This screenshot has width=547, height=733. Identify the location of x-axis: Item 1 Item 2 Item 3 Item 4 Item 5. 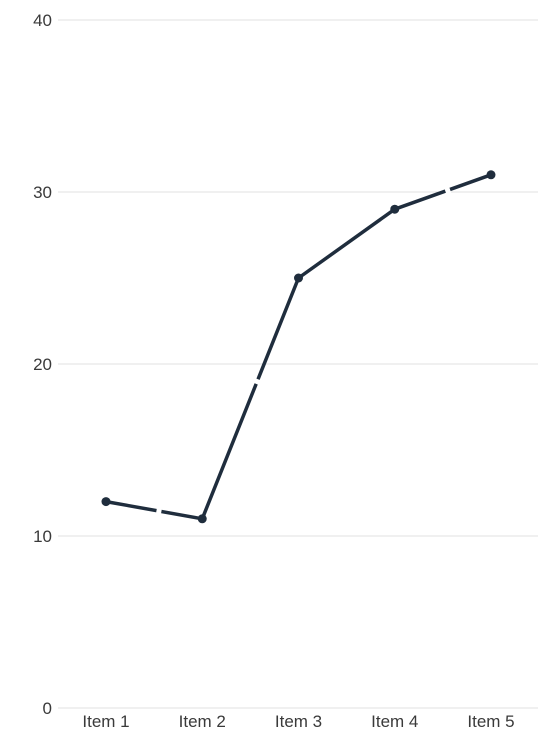
(298, 721).